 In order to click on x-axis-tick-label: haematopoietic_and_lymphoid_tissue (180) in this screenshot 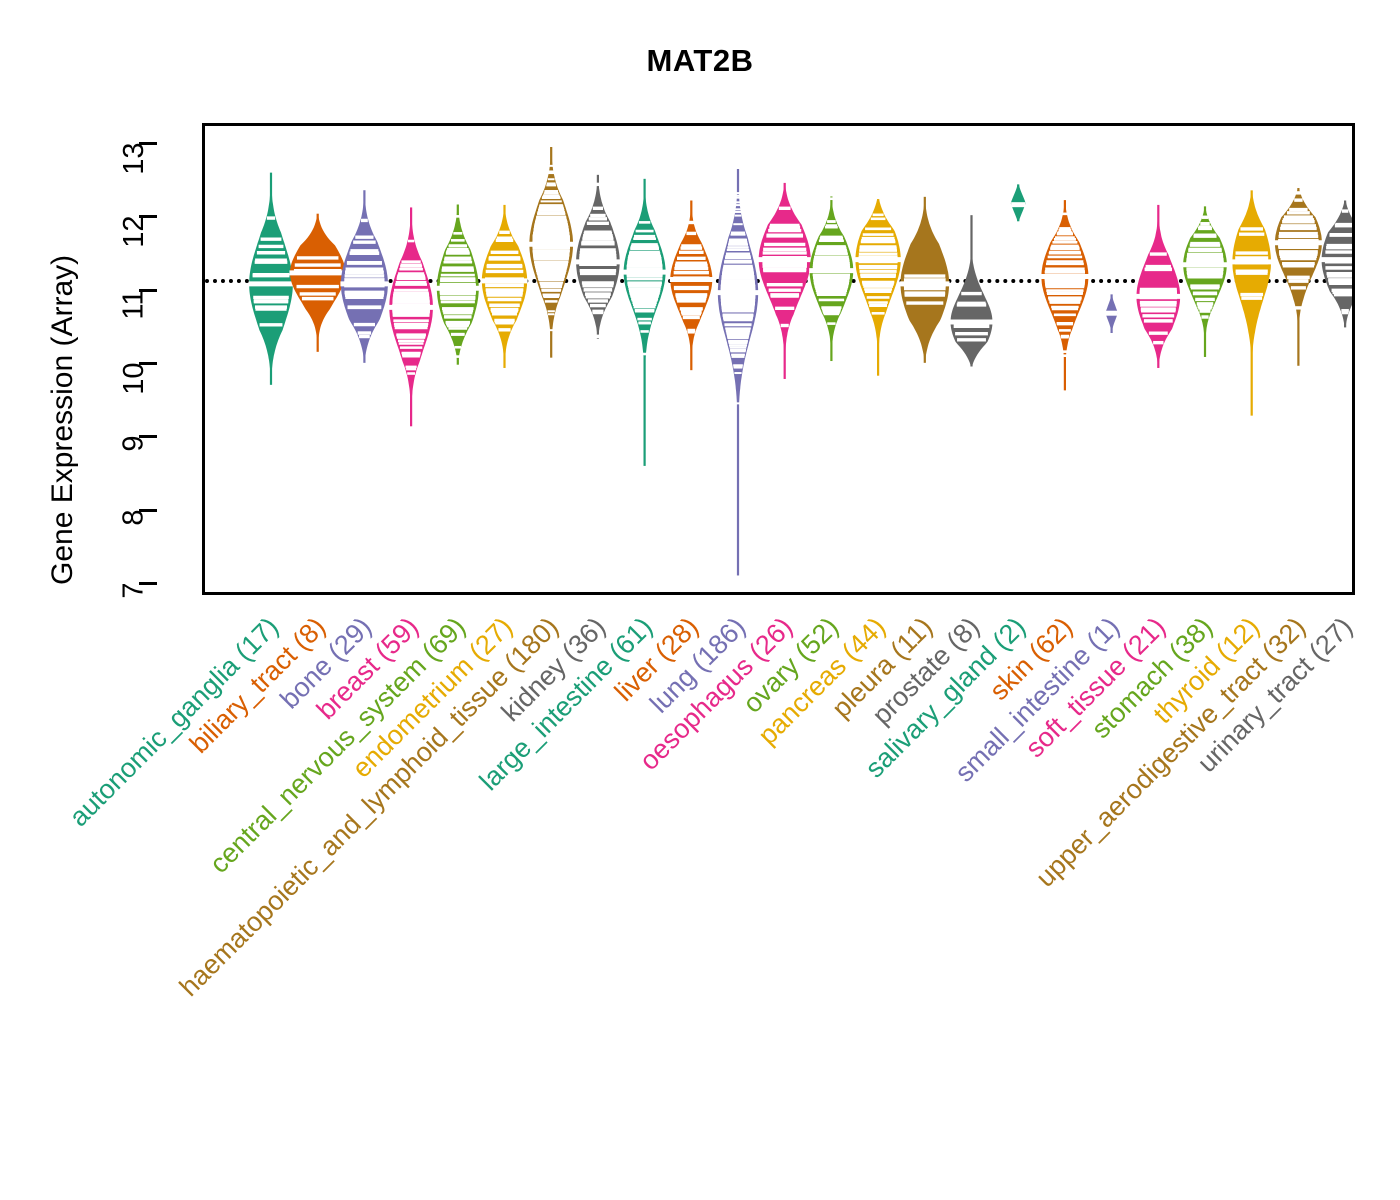, I will do `click(369, 807)`.